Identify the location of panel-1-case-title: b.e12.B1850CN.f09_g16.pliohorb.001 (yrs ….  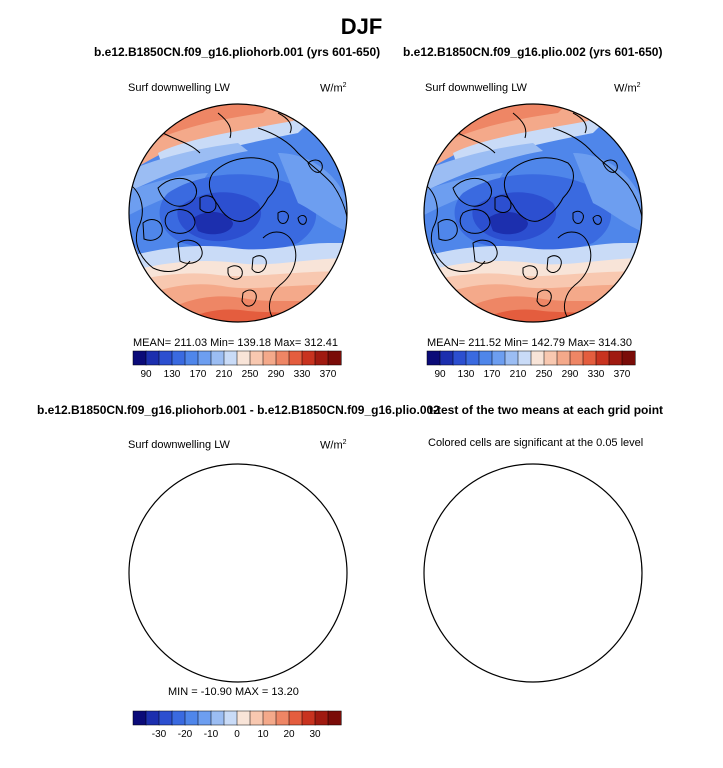
(237, 52).